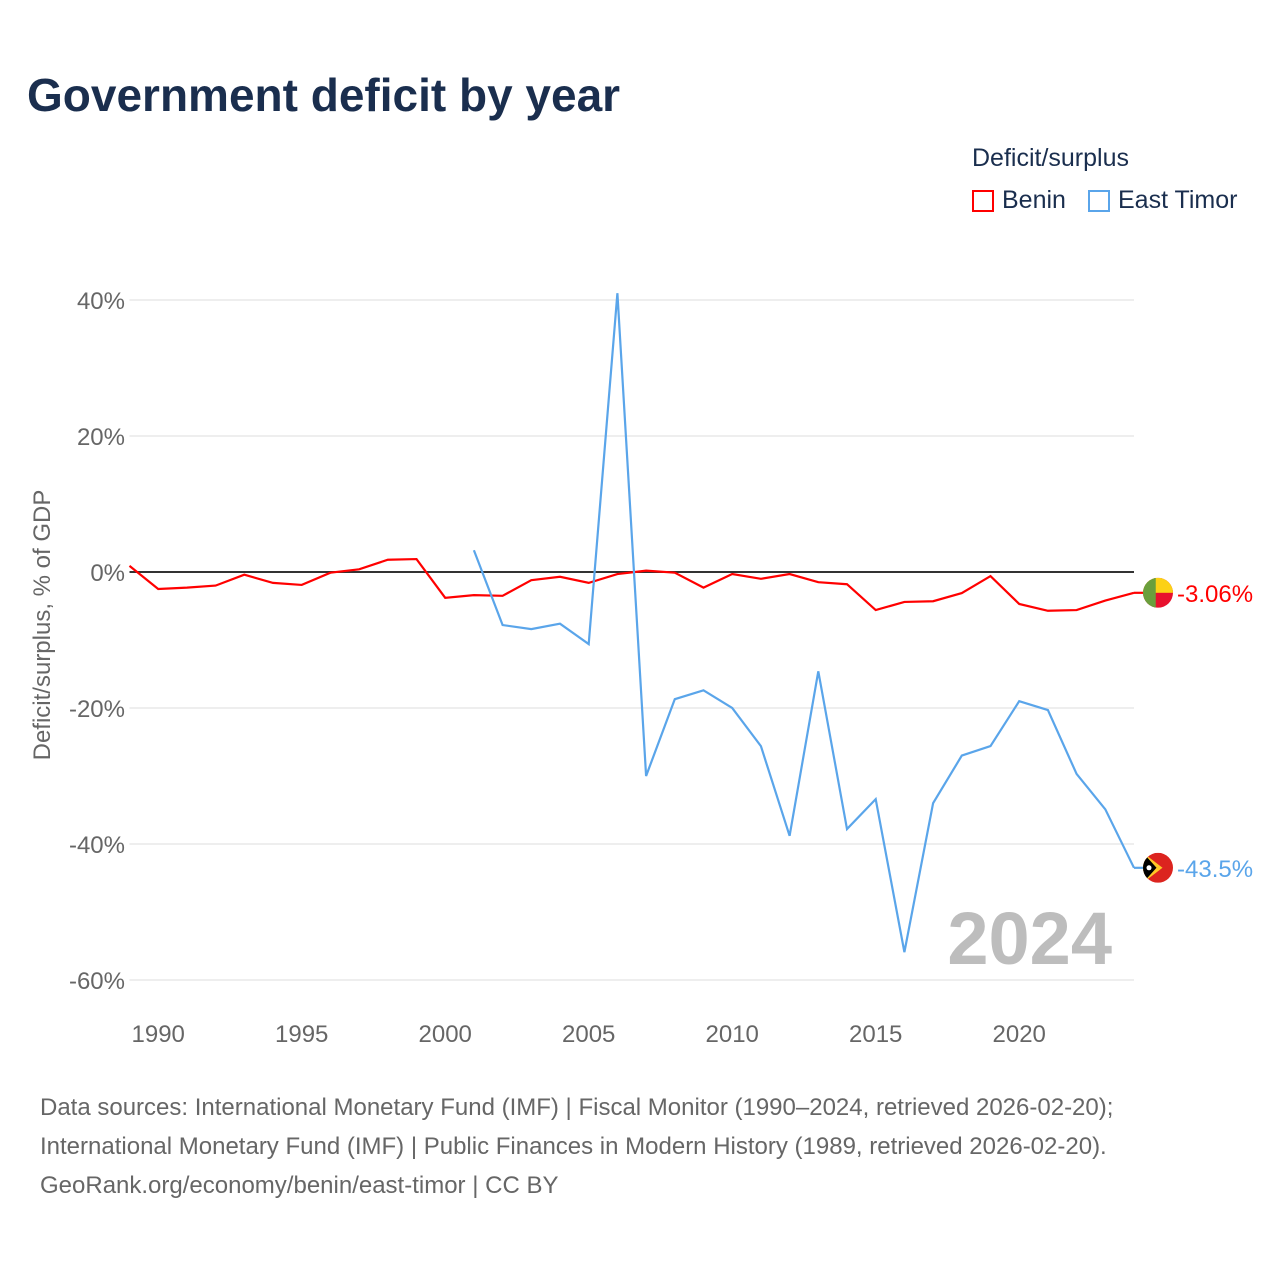  I want to click on year-watermark: 2024, so click(1029, 938).